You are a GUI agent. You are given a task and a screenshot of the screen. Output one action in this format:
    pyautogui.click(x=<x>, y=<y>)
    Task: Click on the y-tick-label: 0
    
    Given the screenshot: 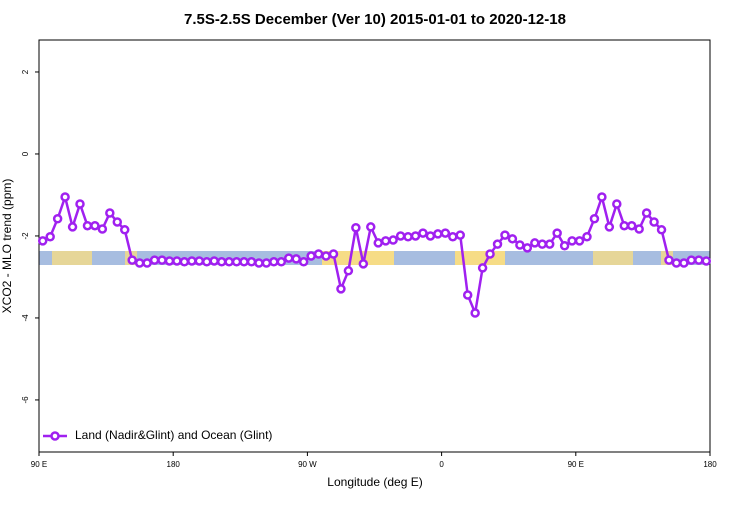 What is the action you would take?
    pyautogui.click(x=25, y=153)
    